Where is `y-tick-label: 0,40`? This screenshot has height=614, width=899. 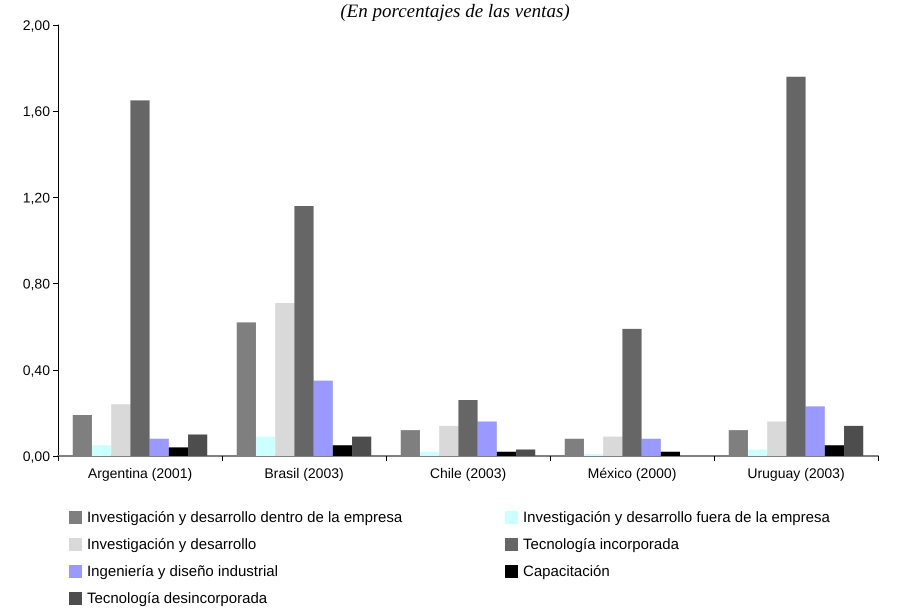
y-tick-label: 0,40 is located at coordinates (36, 370).